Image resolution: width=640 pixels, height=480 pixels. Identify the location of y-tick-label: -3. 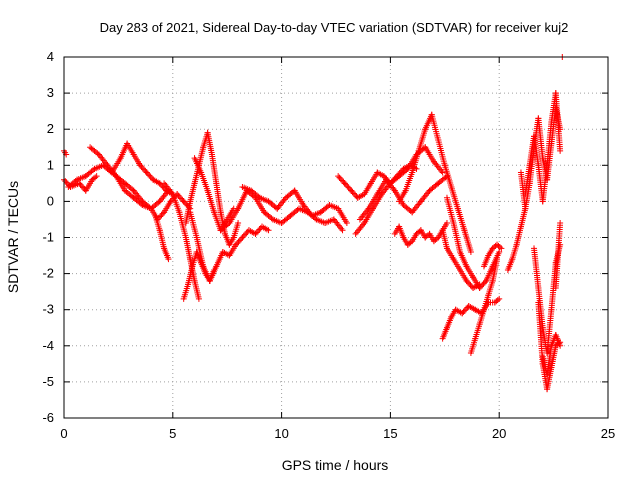
(48, 309).